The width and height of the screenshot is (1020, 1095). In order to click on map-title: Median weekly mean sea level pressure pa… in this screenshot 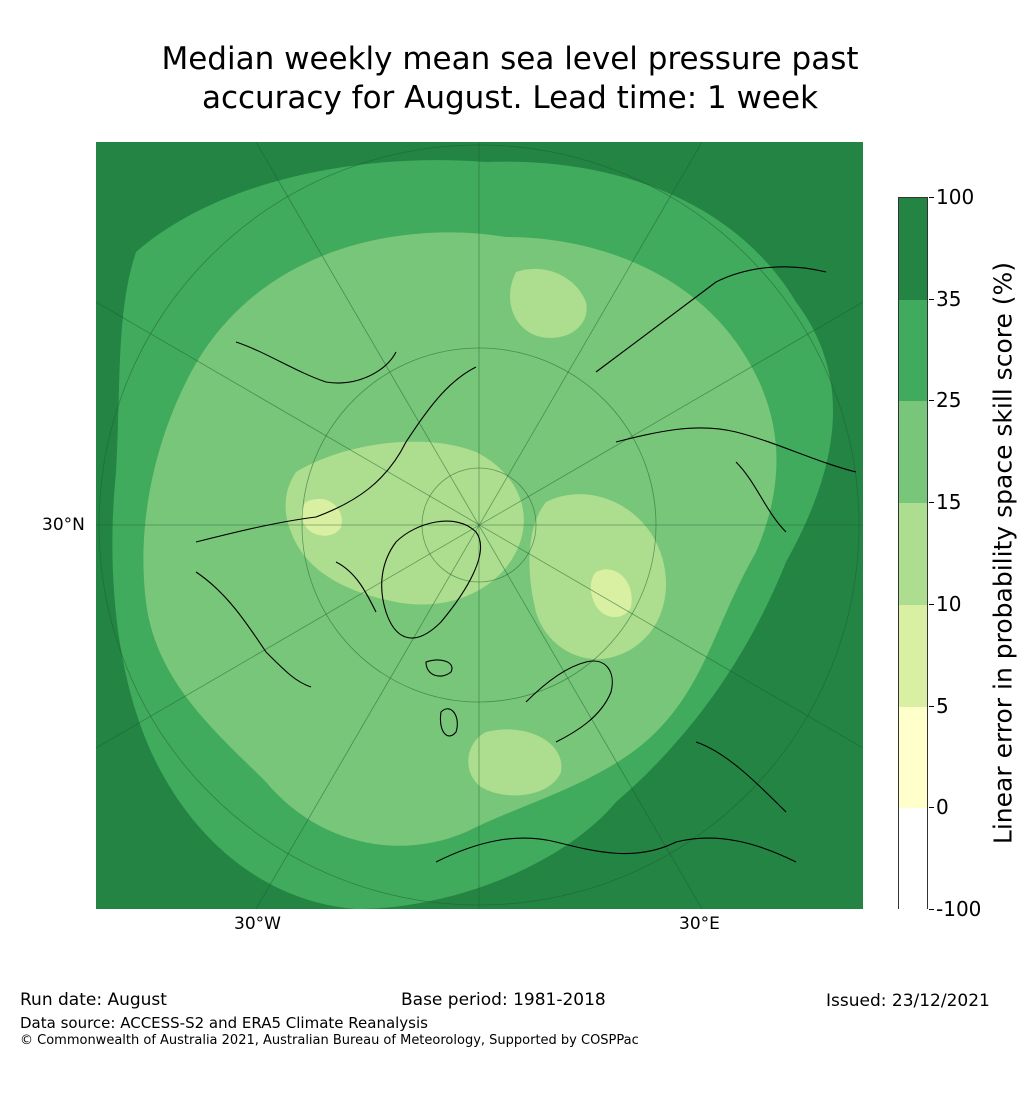, I will do `click(510, 79)`.